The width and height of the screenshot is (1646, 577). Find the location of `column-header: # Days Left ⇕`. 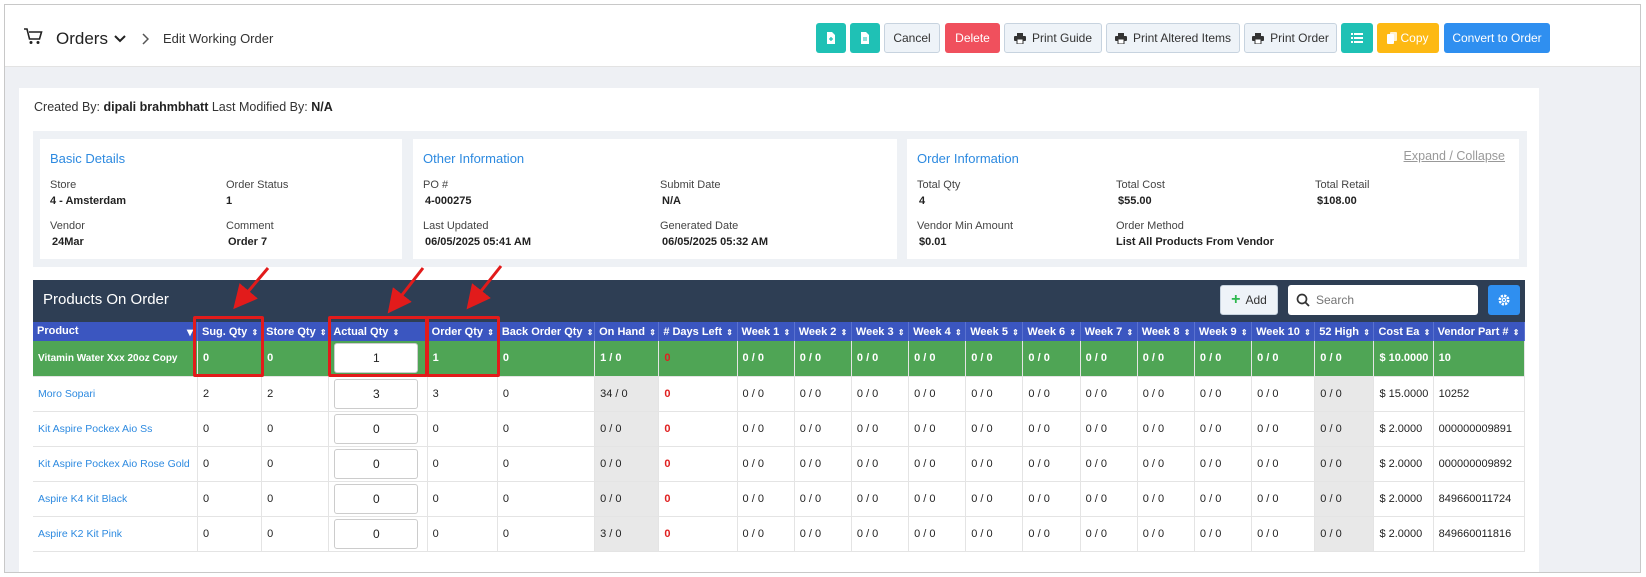

column-header: # Days Left ⇕ is located at coordinates (698, 331).